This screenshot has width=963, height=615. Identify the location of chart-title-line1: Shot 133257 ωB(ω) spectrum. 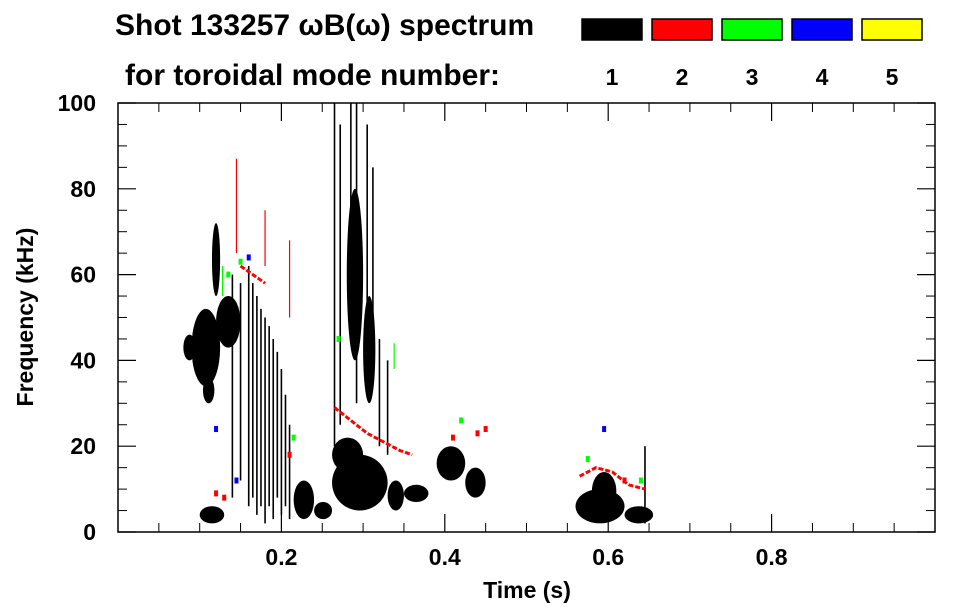
(324, 25).